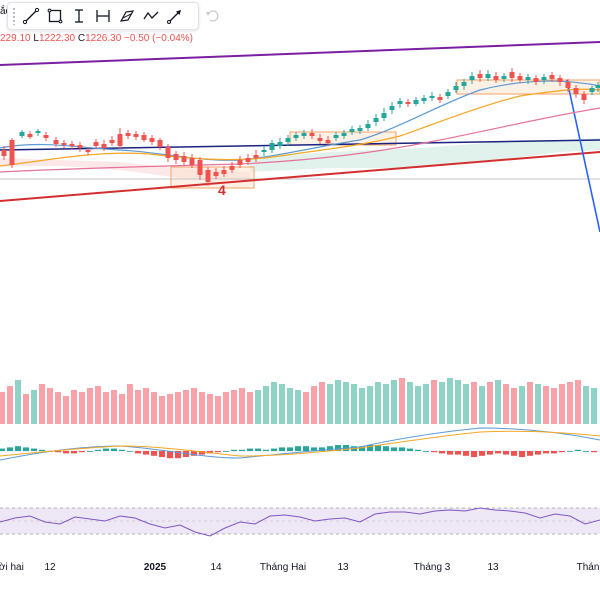 This screenshot has height=600, width=600. Describe the element at coordinates (55, 16) in the screenshot. I see `rectangle-icon` at that location.